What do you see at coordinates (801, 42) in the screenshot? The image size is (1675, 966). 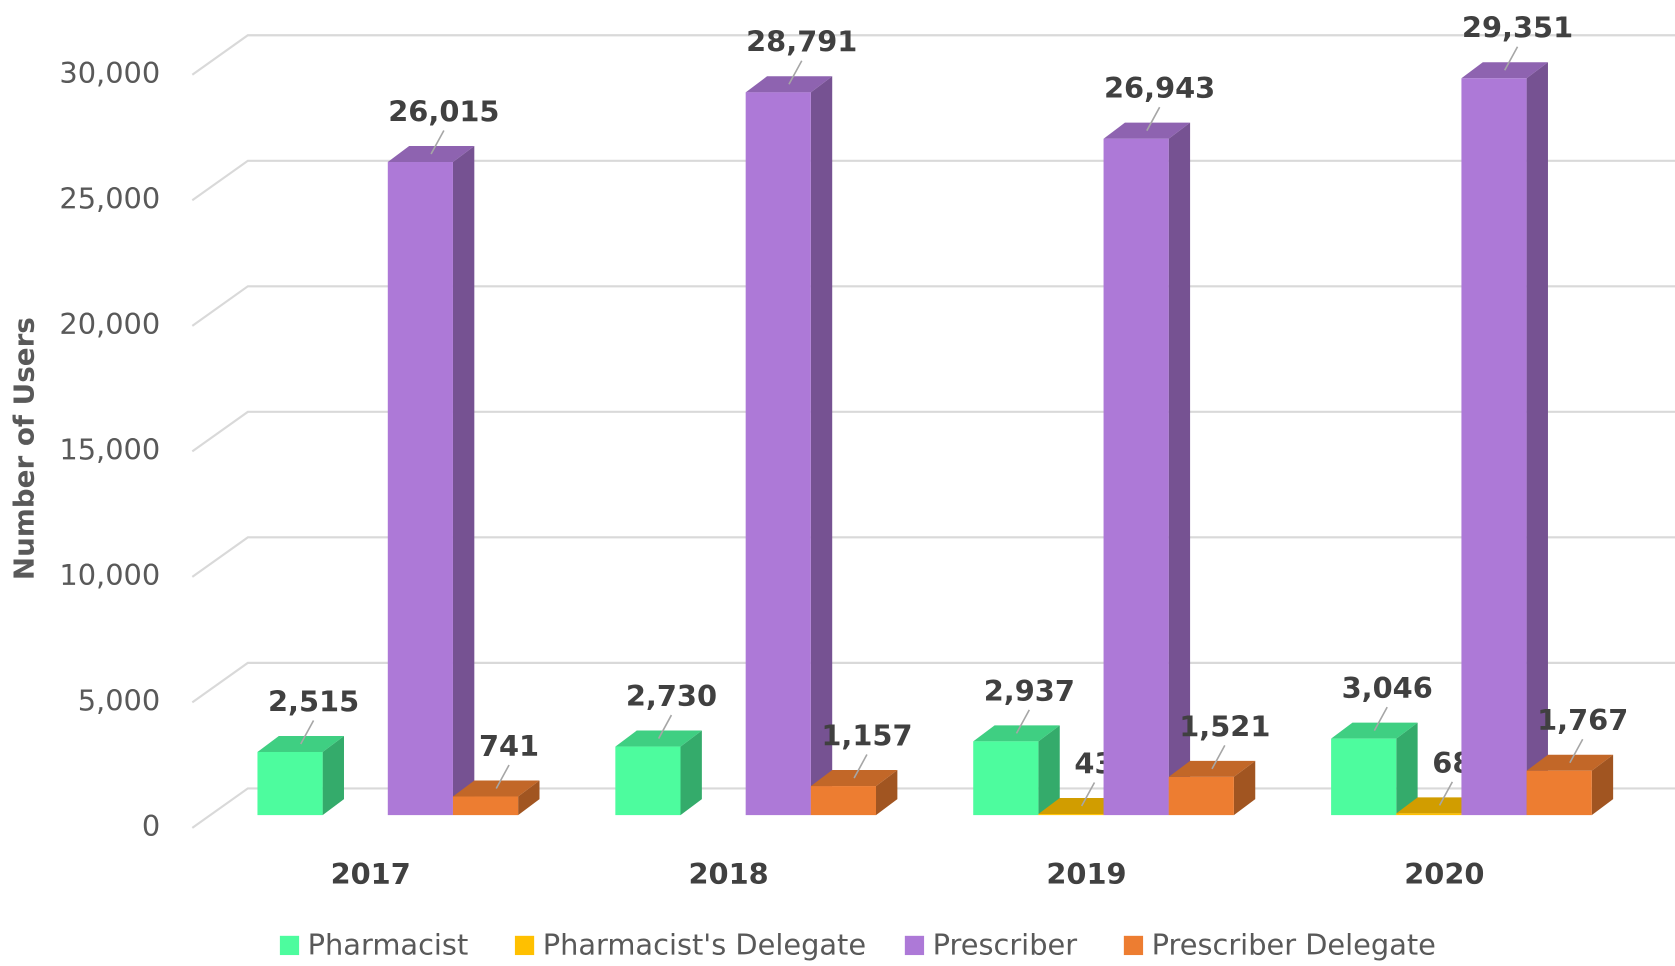 I see `data-label: 28,791` at bounding box center [801, 42].